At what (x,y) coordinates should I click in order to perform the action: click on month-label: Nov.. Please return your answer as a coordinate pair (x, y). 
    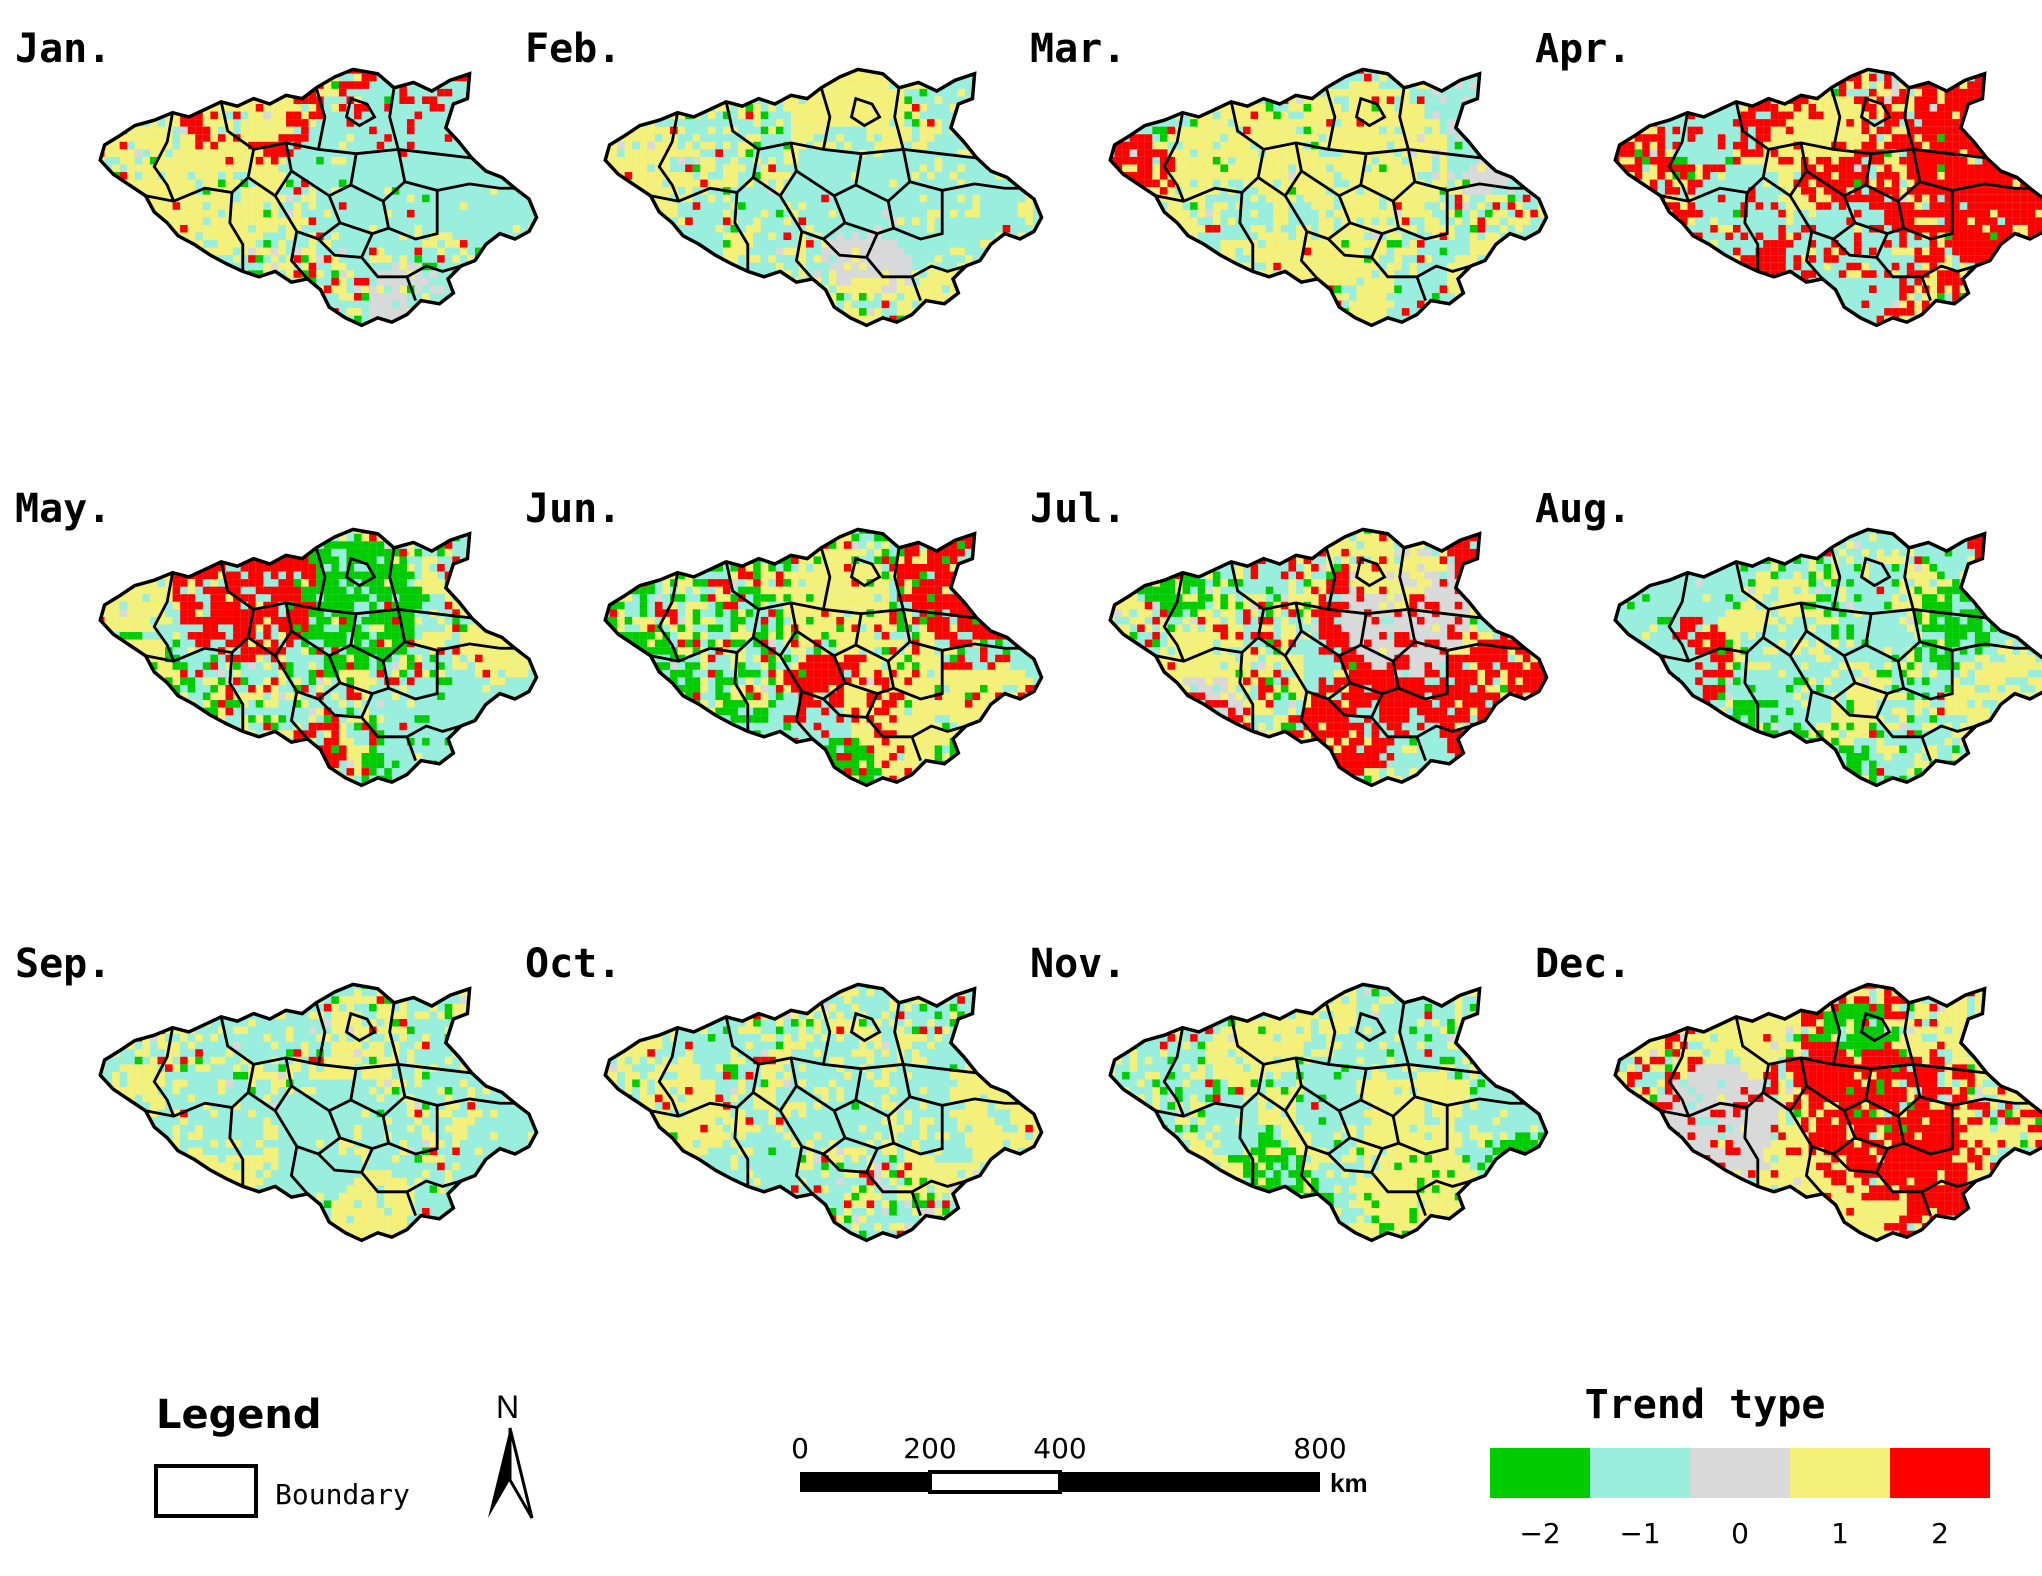
    Looking at the image, I should click on (1078, 964).